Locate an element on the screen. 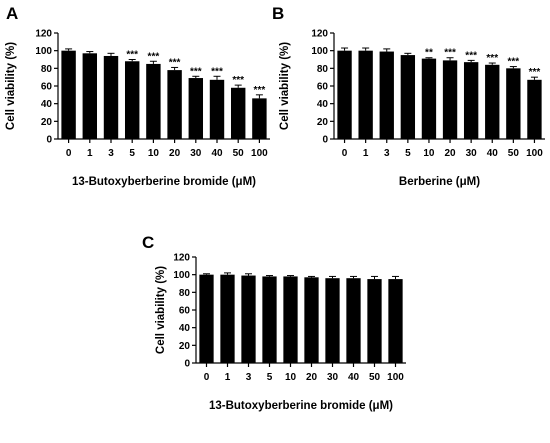  panel-letter: C is located at coordinates (148, 242).